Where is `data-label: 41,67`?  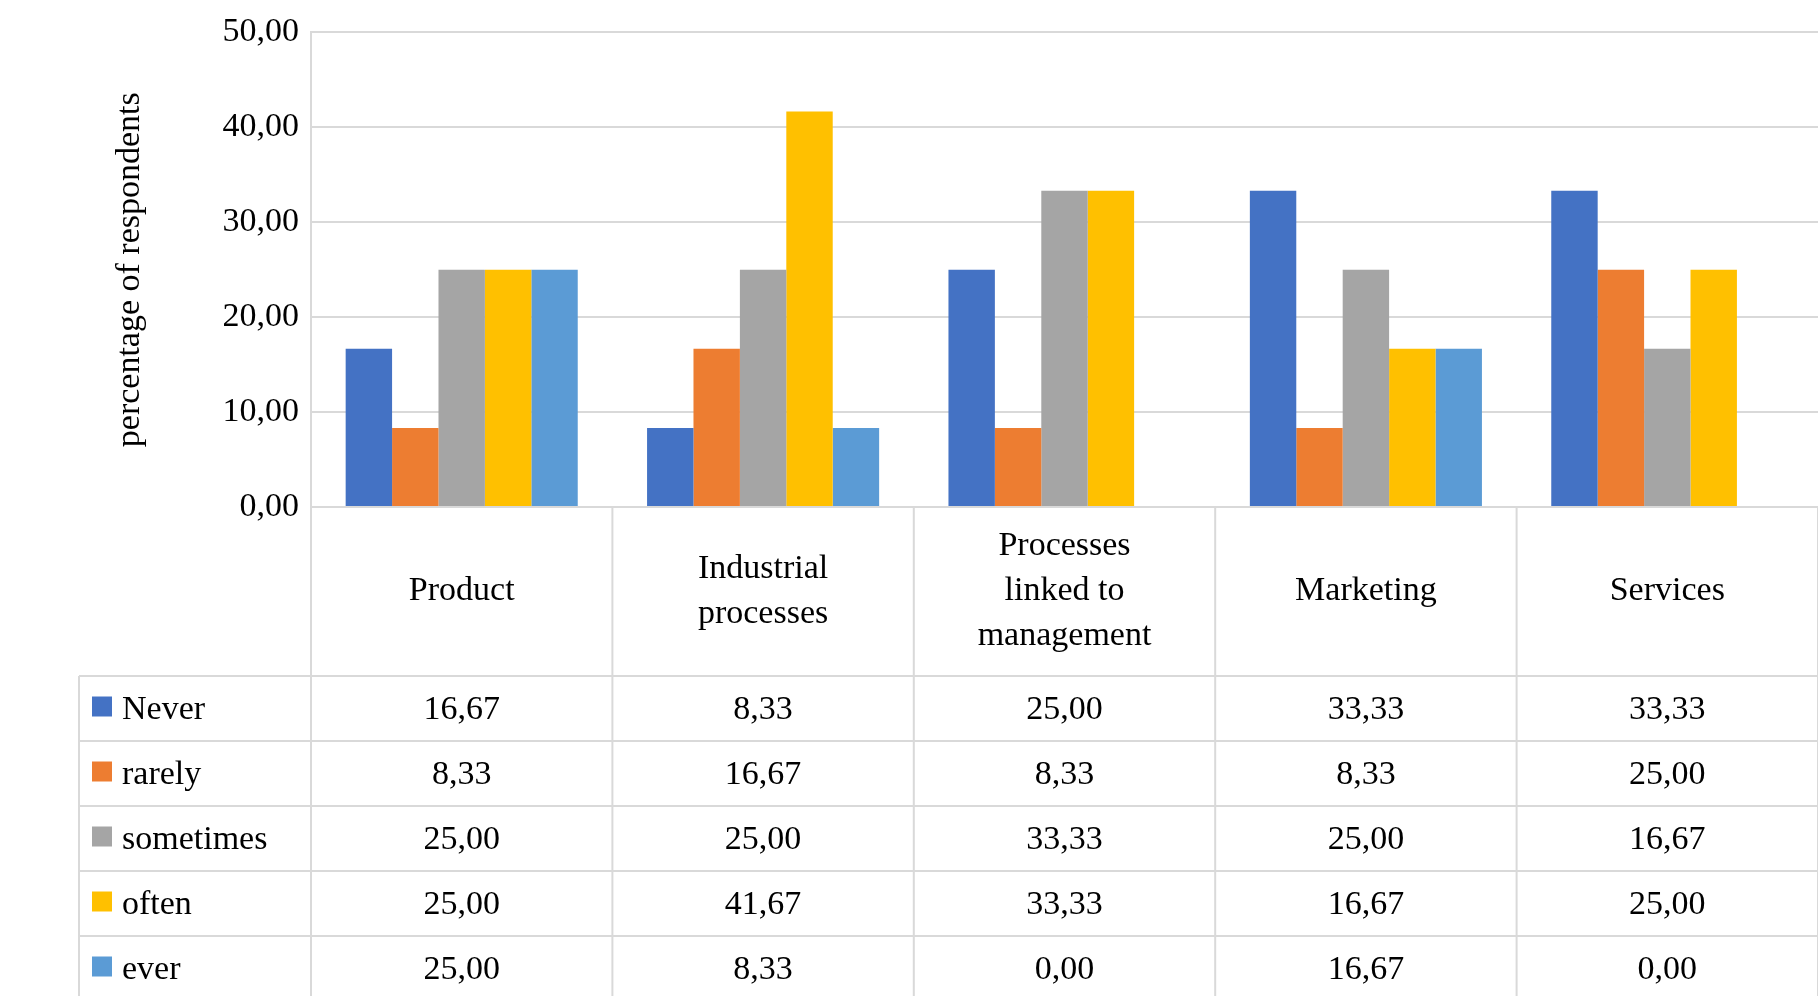
data-label: 41,67 is located at coordinates (763, 903).